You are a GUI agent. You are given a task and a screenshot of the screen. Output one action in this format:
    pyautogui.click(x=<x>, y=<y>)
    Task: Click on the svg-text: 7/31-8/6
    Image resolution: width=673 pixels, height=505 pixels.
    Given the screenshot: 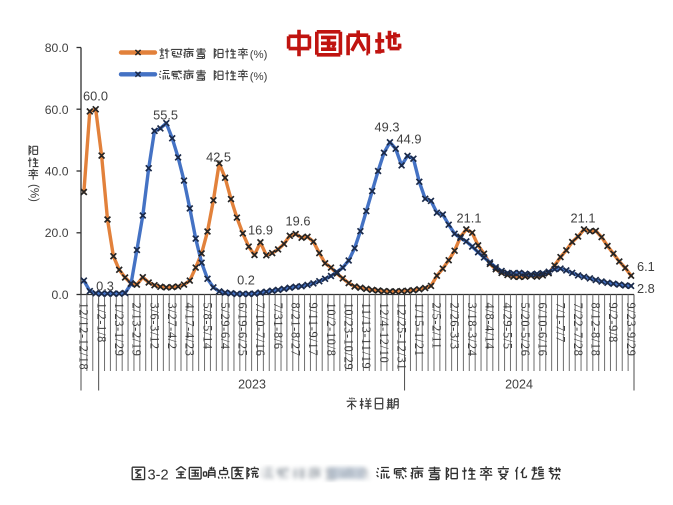 What is the action you would take?
    pyautogui.click(x=278, y=326)
    